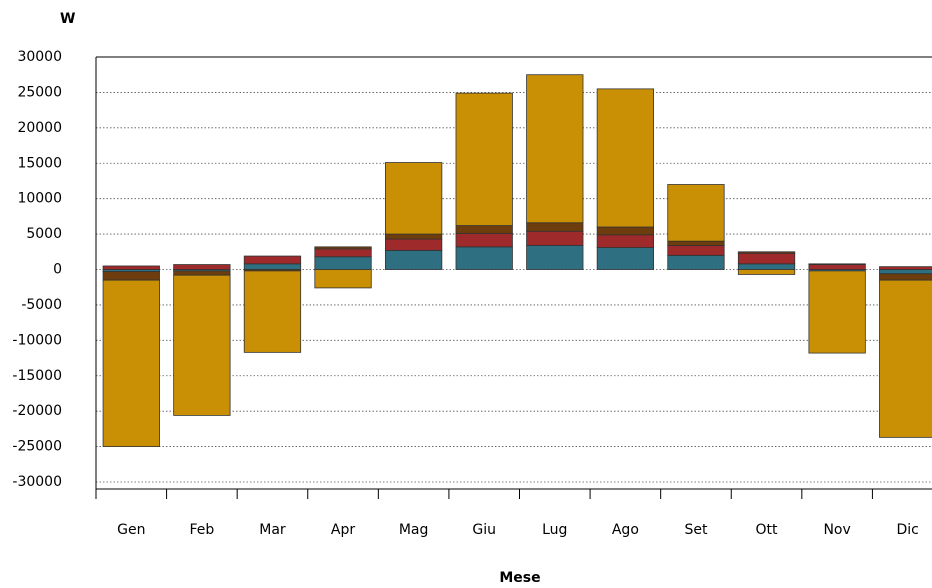 This screenshot has height=588, width=932. What do you see at coordinates (67, 19) in the screenshot?
I see `chart-title: W` at bounding box center [67, 19].